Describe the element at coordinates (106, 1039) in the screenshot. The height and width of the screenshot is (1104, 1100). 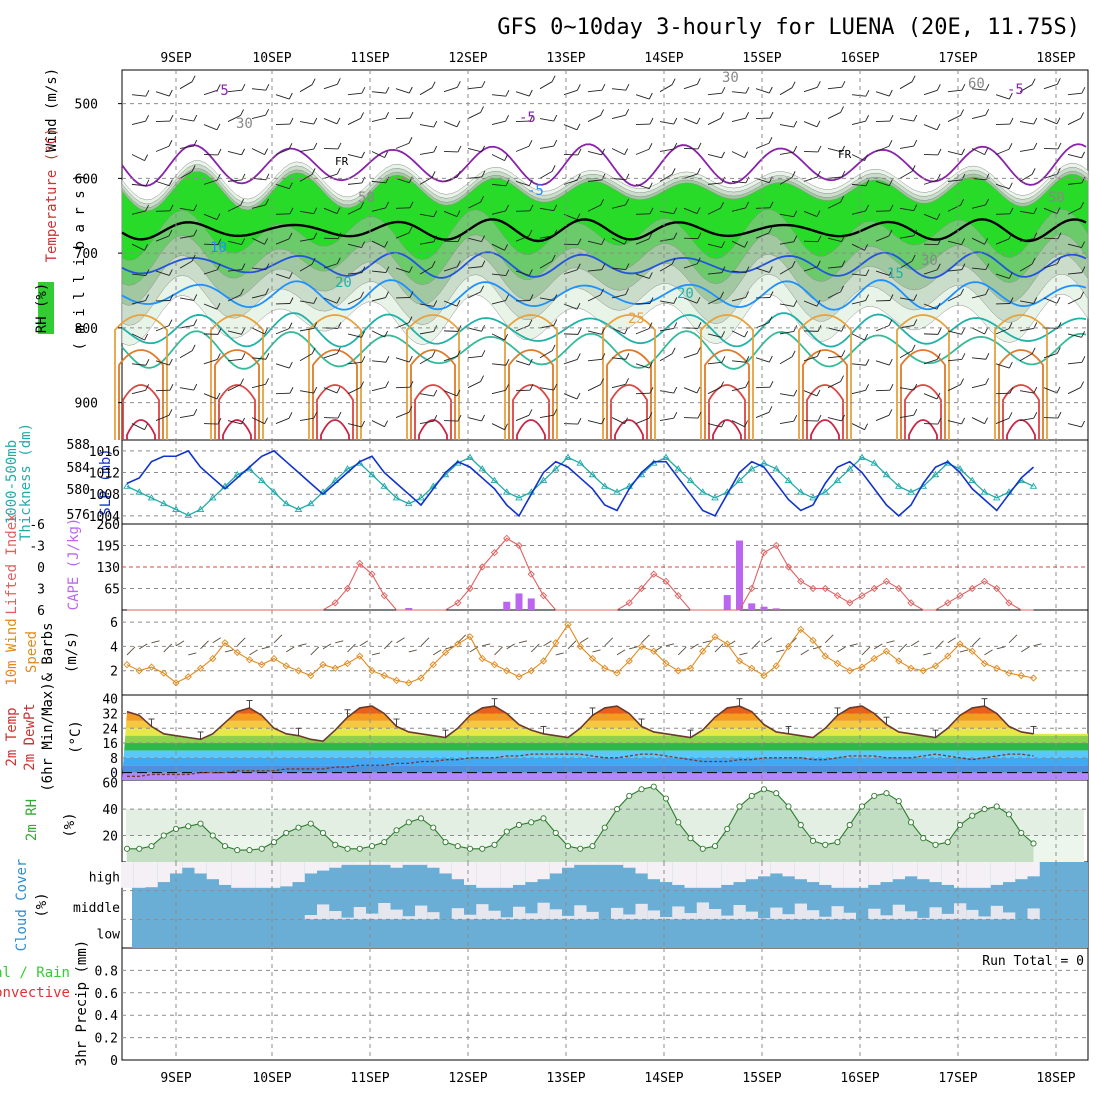
I see `precip-tick-label: 0.2` at that location.